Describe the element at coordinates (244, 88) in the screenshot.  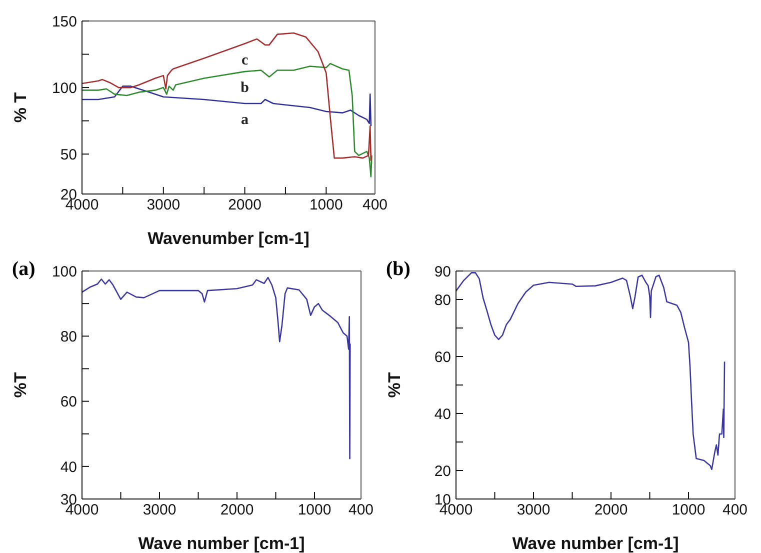
I see `series-label: b` at that location.